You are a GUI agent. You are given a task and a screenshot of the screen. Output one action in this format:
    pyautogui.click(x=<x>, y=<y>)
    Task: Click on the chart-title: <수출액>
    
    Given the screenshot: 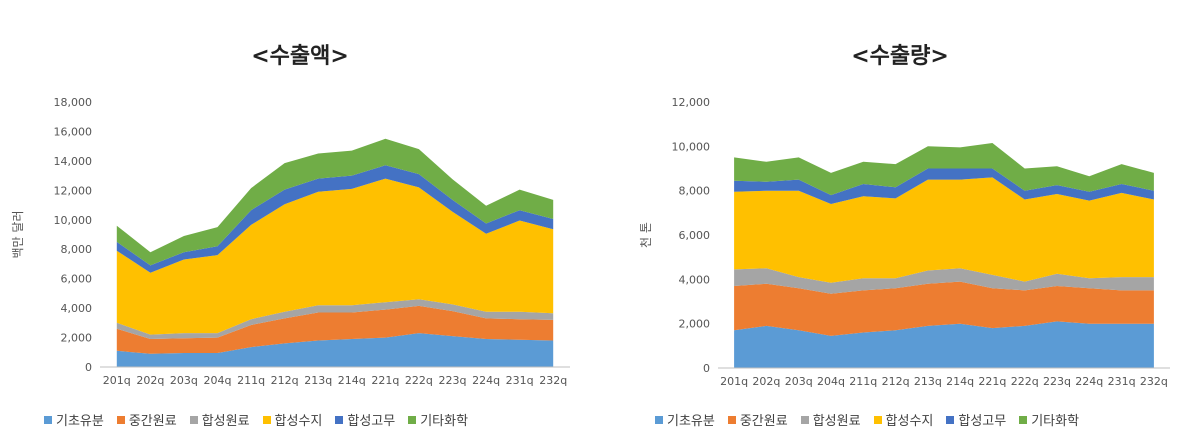 What is the action you would take?
    pyautogui.click(x=300, y=56)
    